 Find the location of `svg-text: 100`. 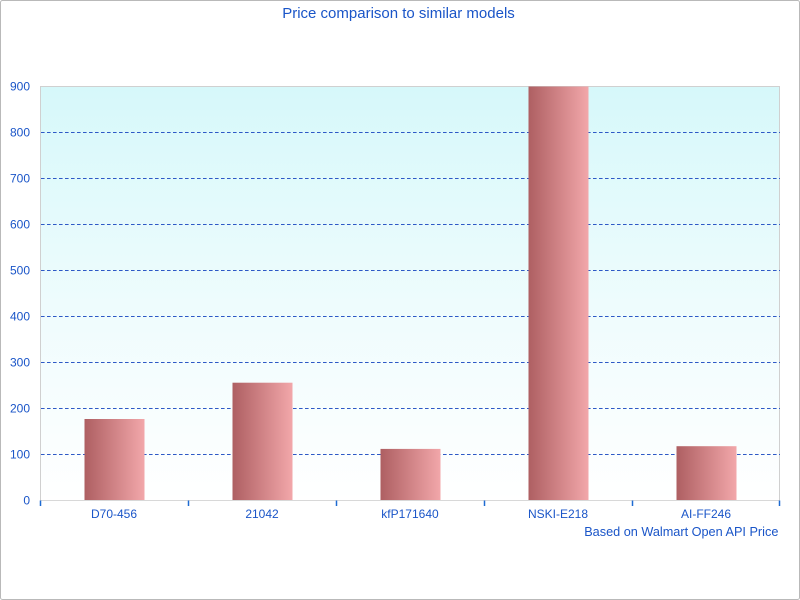

svg-text: 100 is located at coordinates (20, 455).